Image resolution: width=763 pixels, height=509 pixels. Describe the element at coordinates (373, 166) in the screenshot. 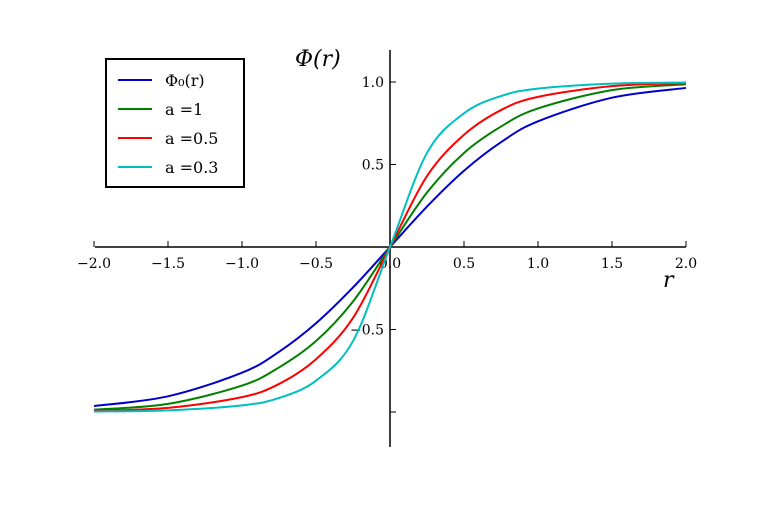

I see `y-tick-label: 0.5` at that location.